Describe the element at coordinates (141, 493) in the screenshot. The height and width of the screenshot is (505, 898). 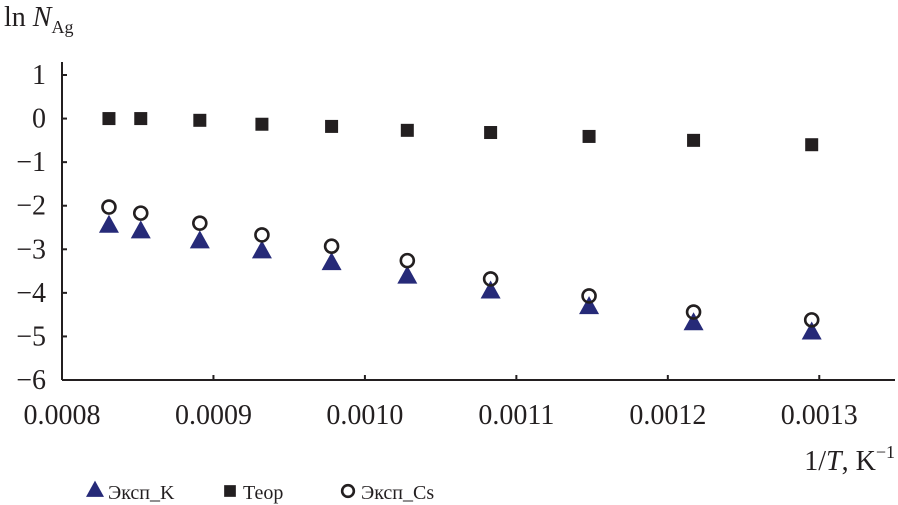
I see `legend-label: Эксп_K` at that location.